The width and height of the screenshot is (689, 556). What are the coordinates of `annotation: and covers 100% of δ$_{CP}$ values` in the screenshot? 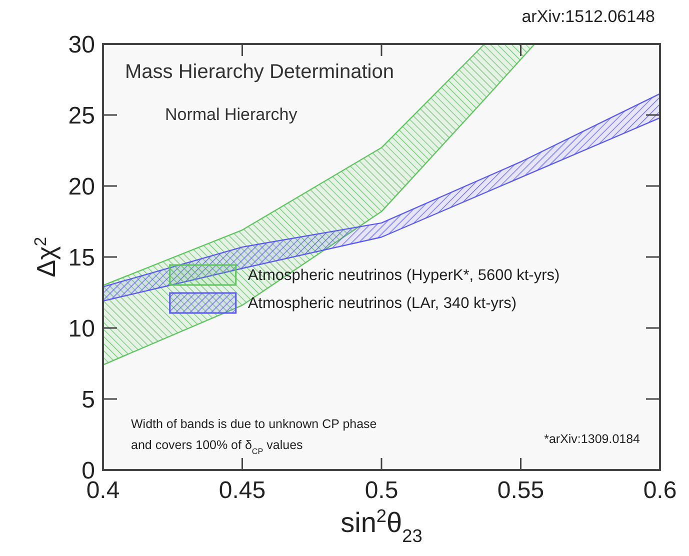 It's located at (217, 447).